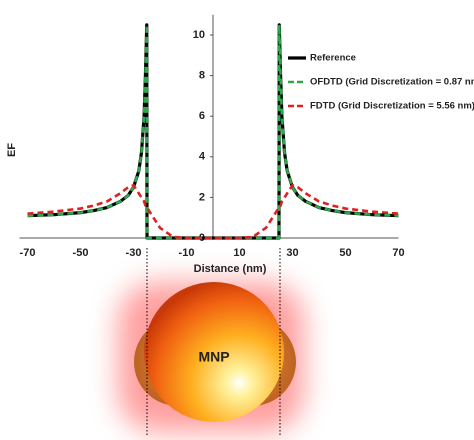 Image resolution: width=474 pixels, height=440 pixels. Describe the element at coordinates (392, 82) in the screenshot. I see `legend-label: OFDTD (Grid Discretization = 0.87 nm)` at that location.